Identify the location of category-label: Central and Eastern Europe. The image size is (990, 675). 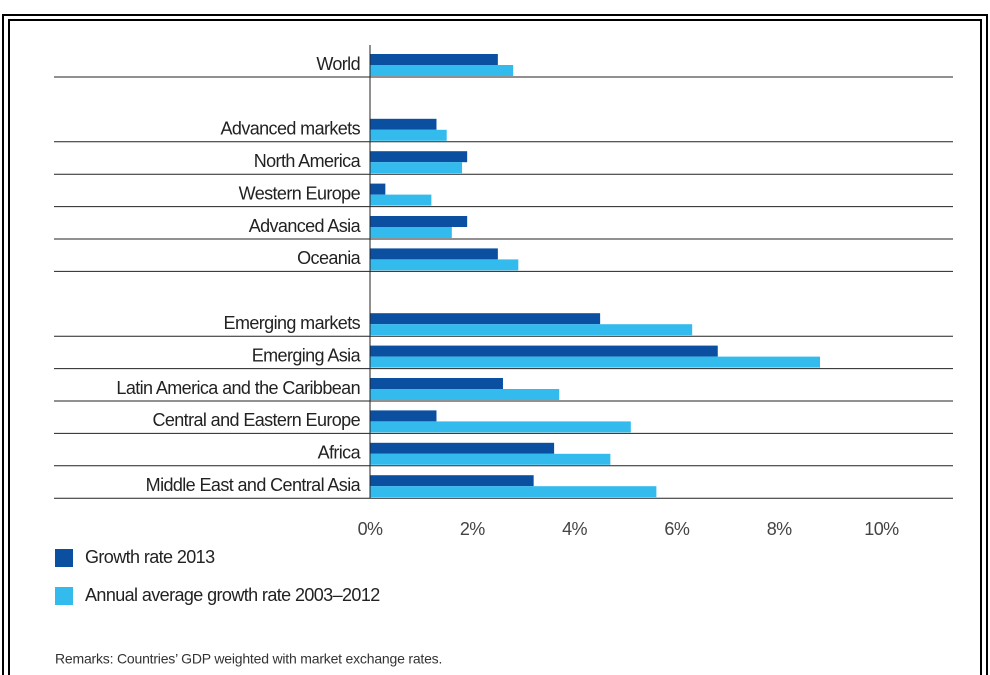
(256, 420).